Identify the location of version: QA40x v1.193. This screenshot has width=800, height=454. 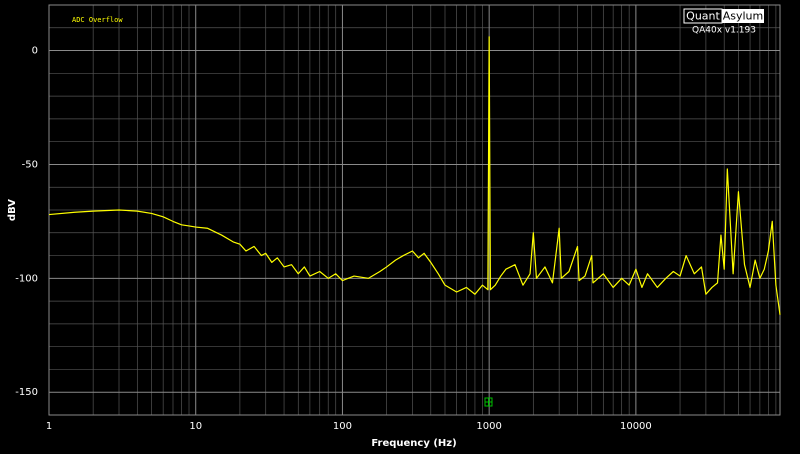
(724, 31).